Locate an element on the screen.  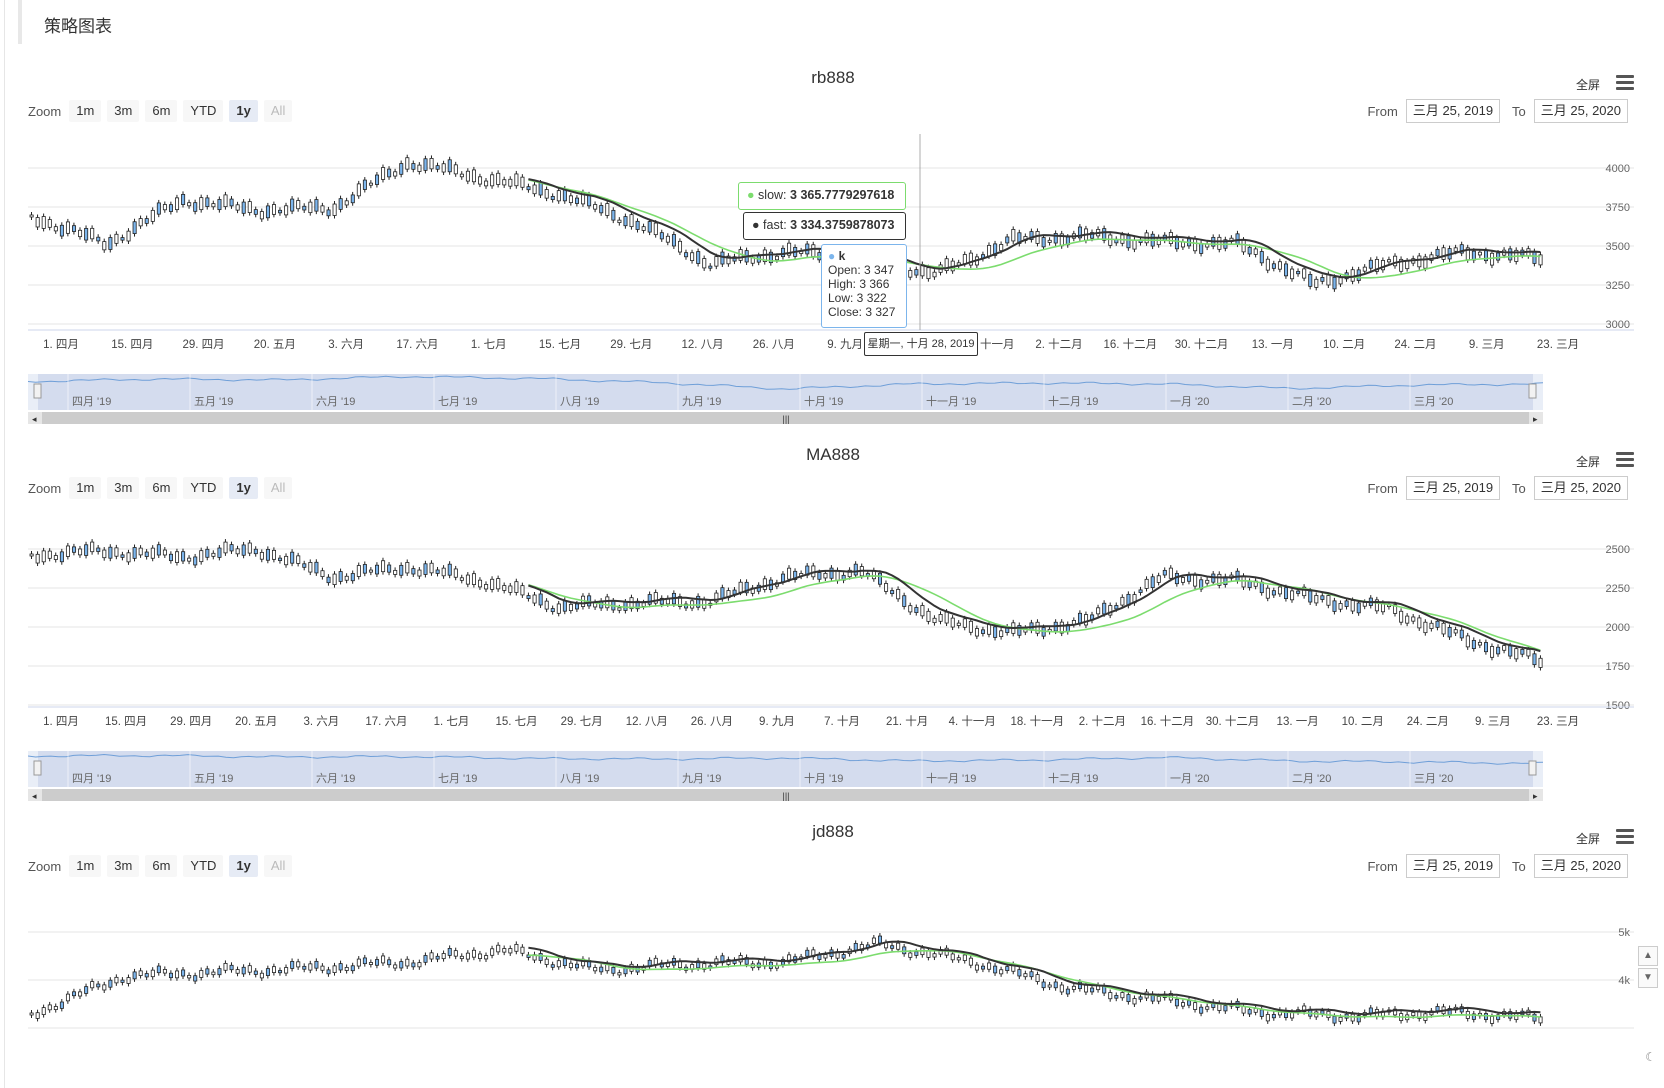
theme-toggle-icon: ☾ is located at coordinates (1650, 1057).